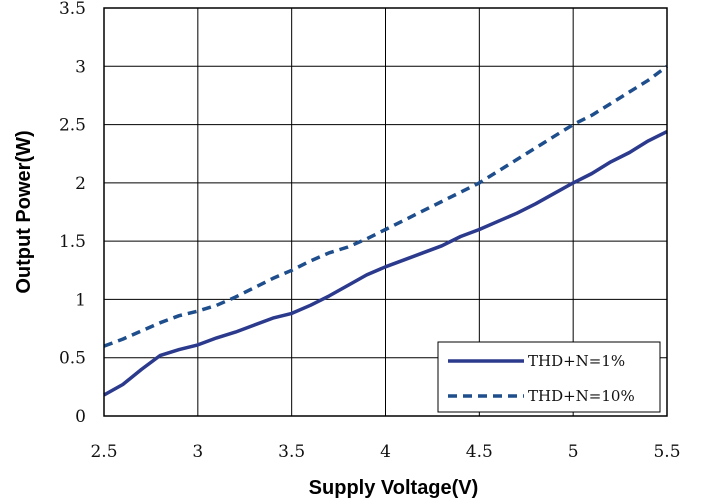 Image resolution: width=706 pixels, height=500 pixels. Describe the element at coordinates (72, 359) in the screenshot. I see `y-tick-label: 0.5` at that location.